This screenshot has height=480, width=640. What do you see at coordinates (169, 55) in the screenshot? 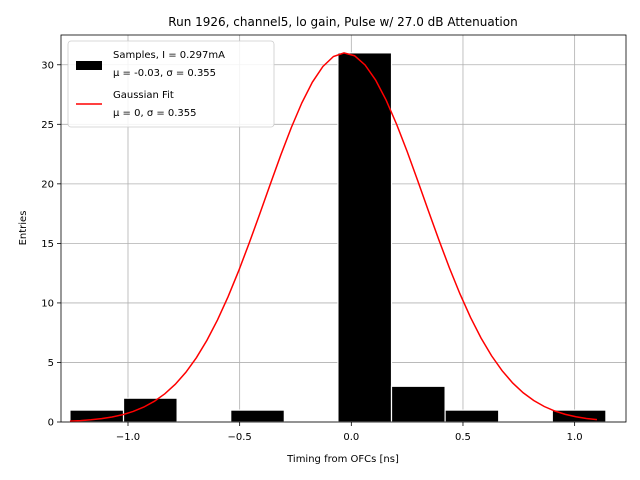
I see `legend-samples-label: Samples, I = 0.297mA` at bounding box center [169, 55].